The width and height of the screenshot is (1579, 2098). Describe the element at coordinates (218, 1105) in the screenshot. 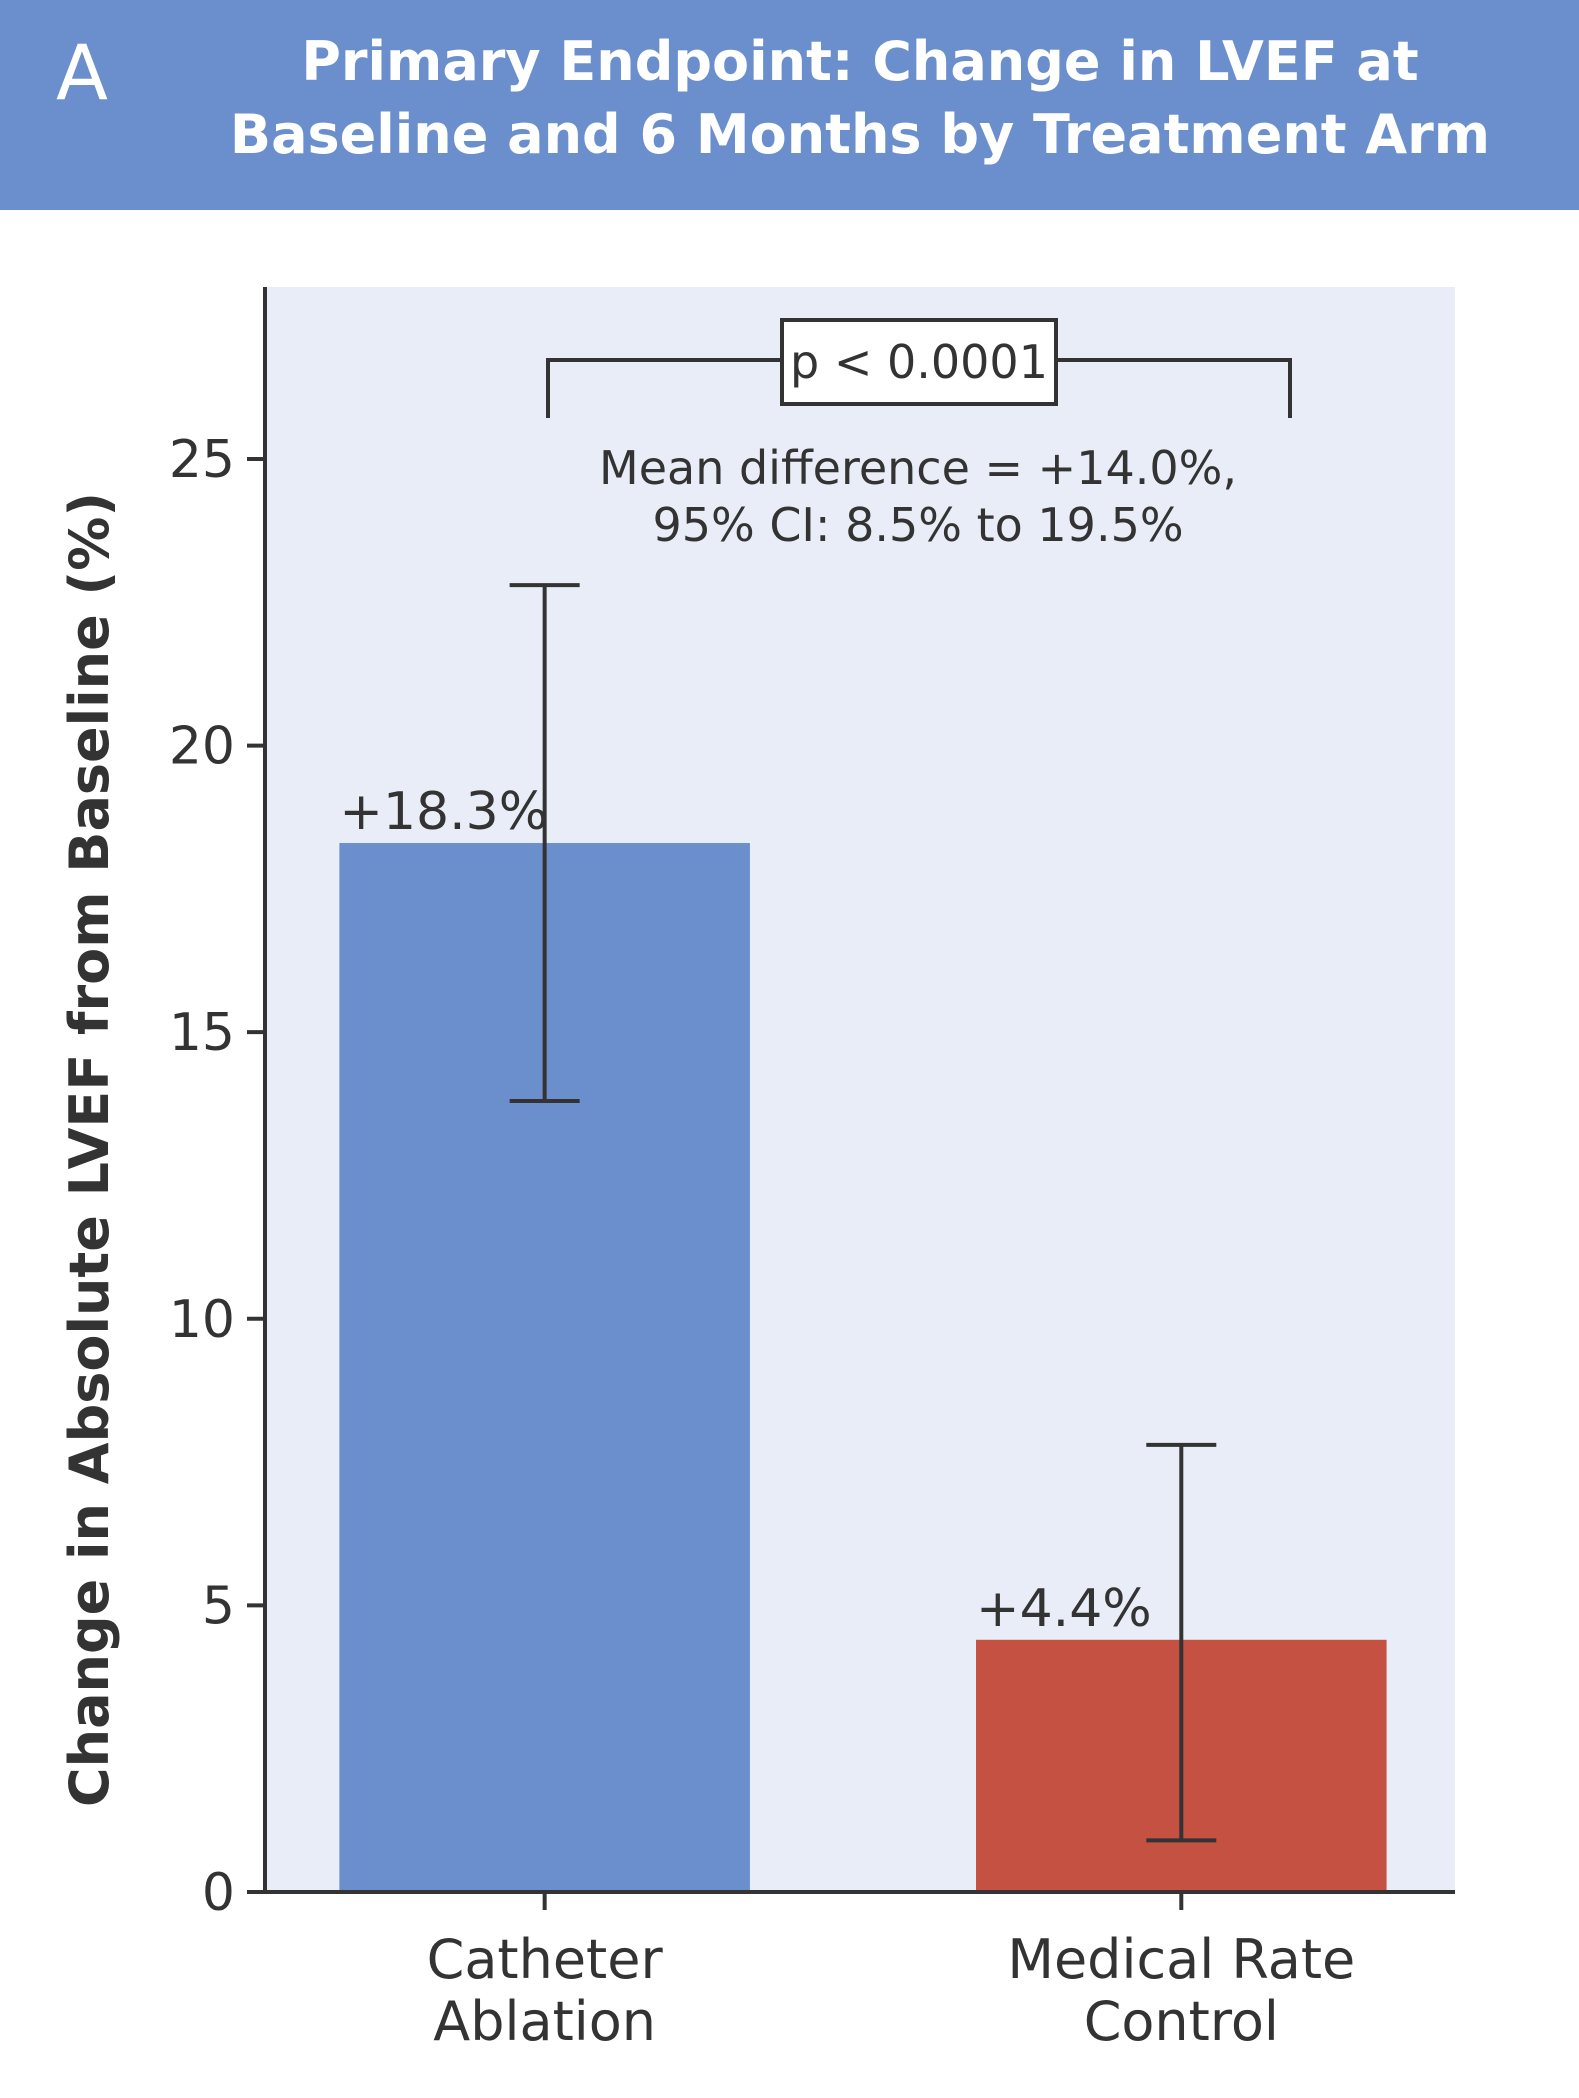

I see `y-axis: 0 5 10 15 20 25` at that location.